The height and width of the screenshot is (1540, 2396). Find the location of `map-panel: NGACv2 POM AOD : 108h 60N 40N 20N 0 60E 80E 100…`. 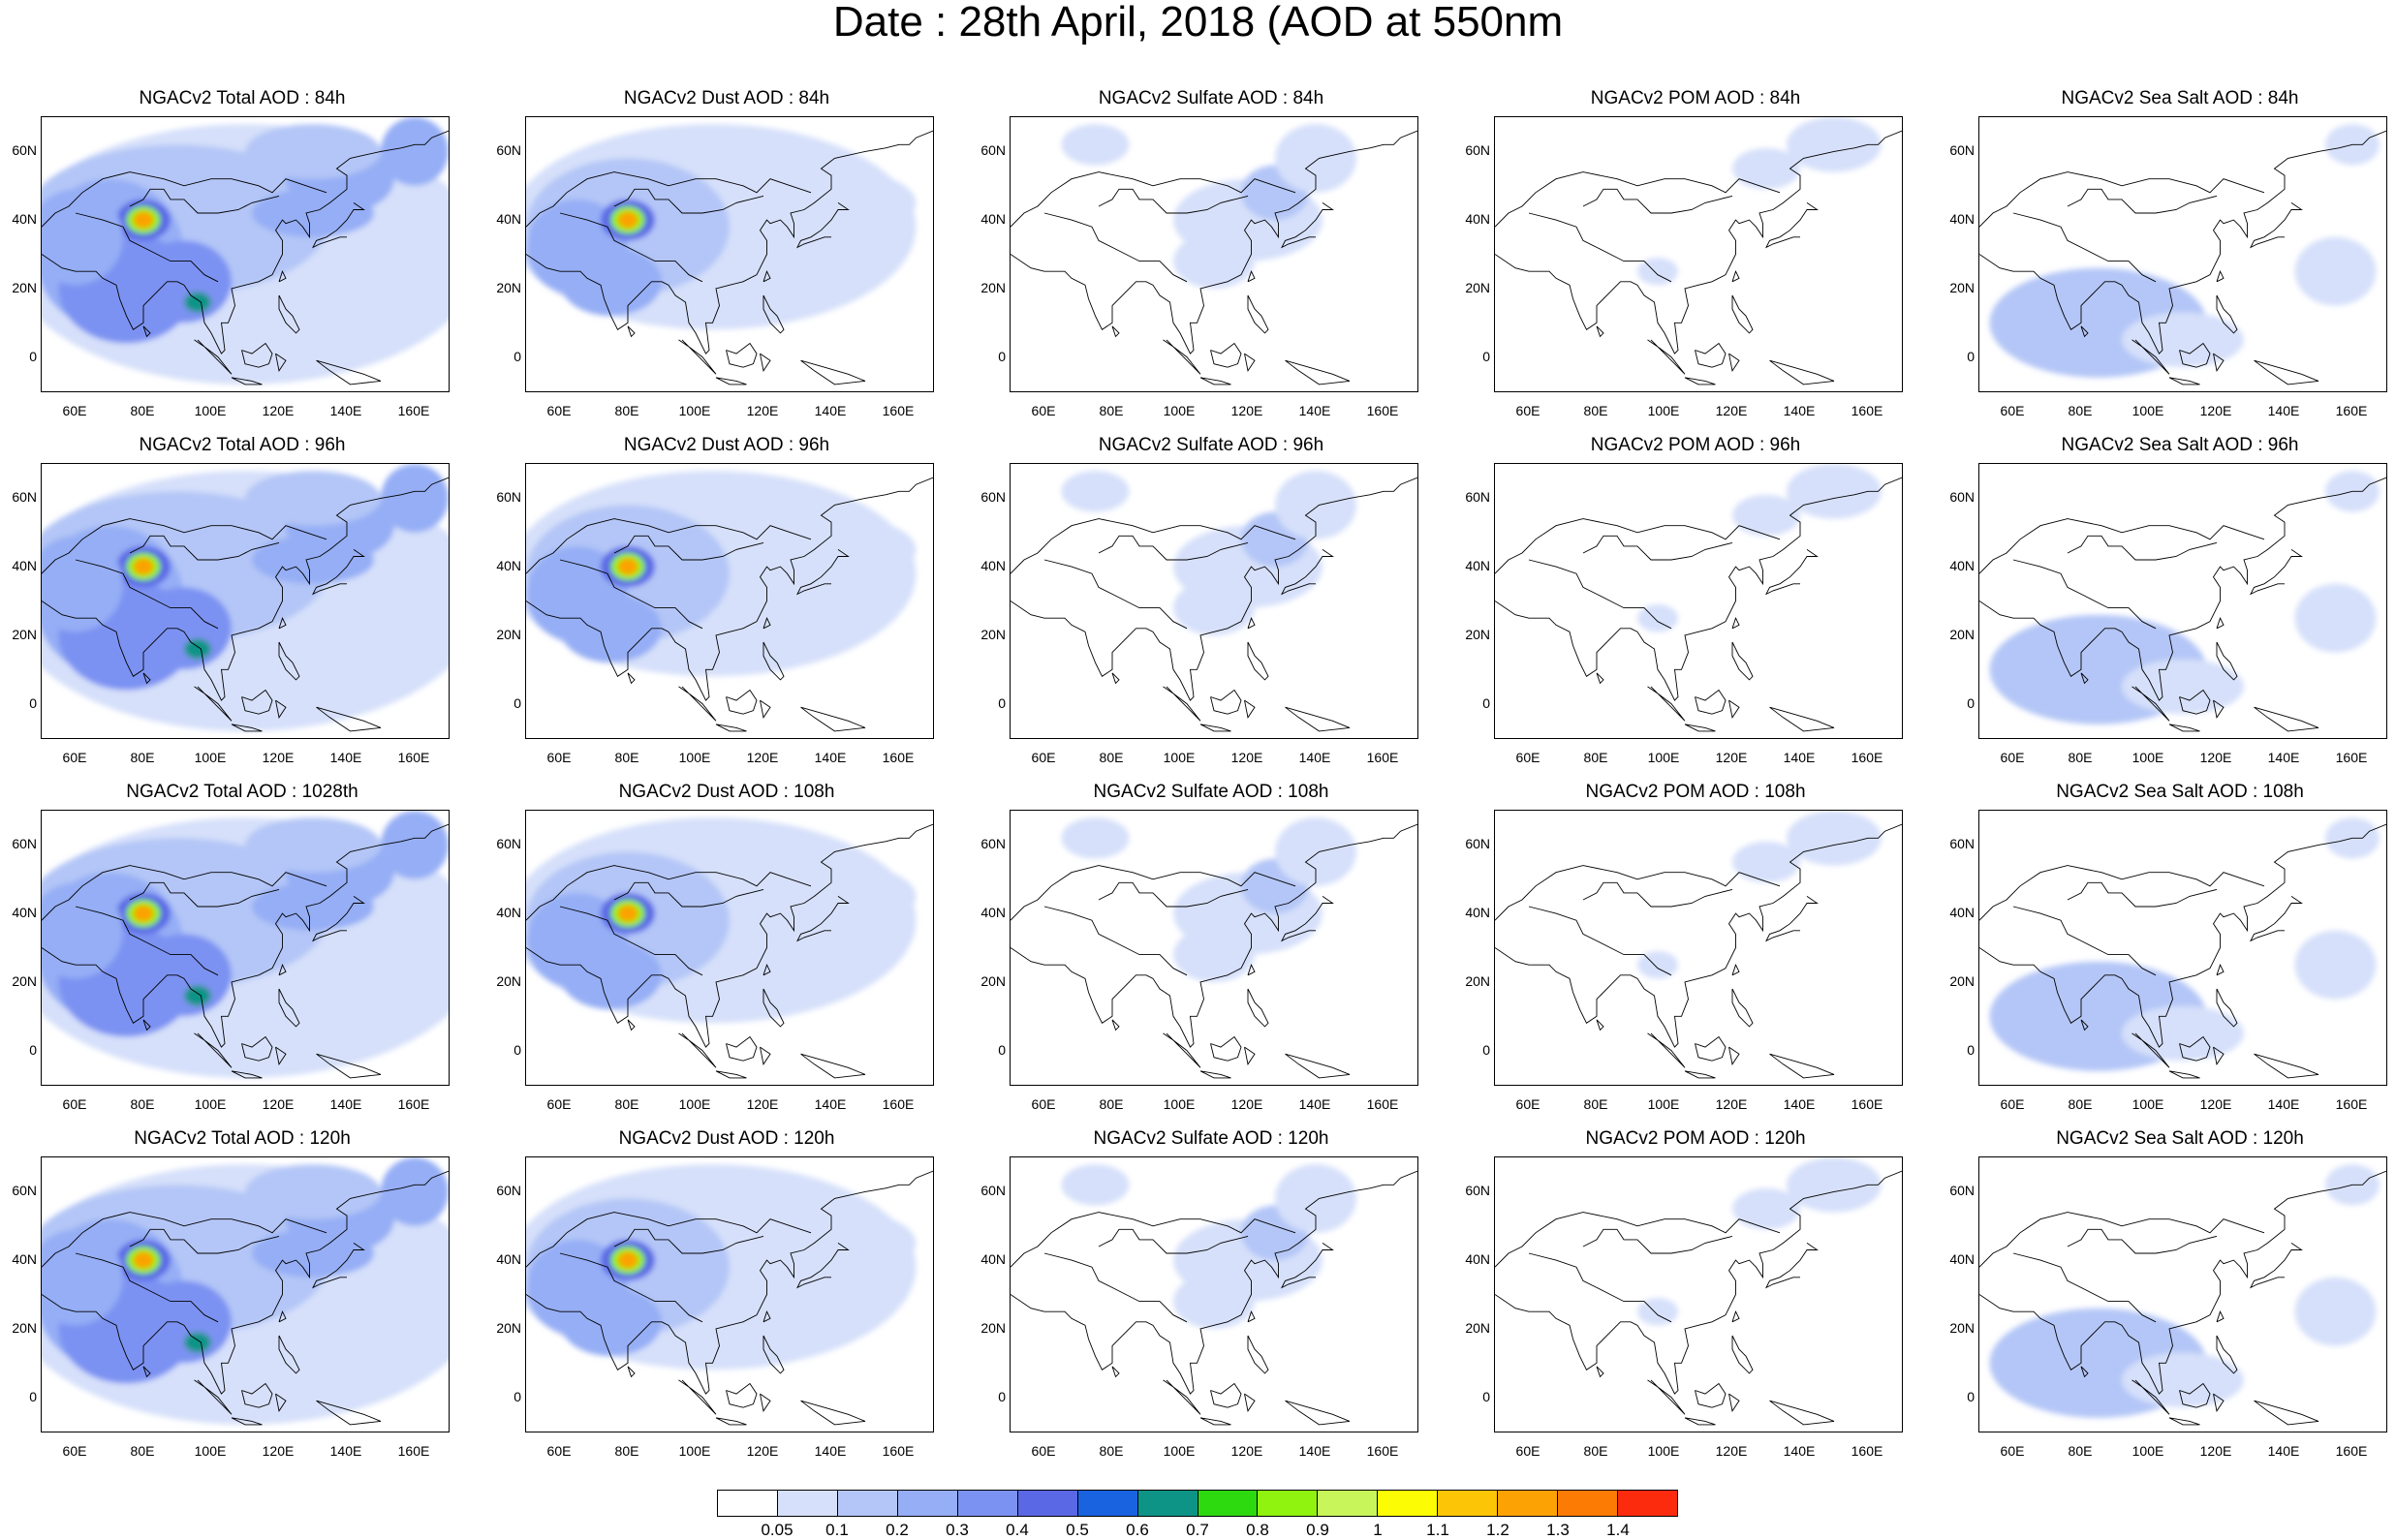

map-panel: NGACv2 POM AOD : 108h 60N 40N 20N 0 60E 80E 100… is located at coordinates (1695, 954).